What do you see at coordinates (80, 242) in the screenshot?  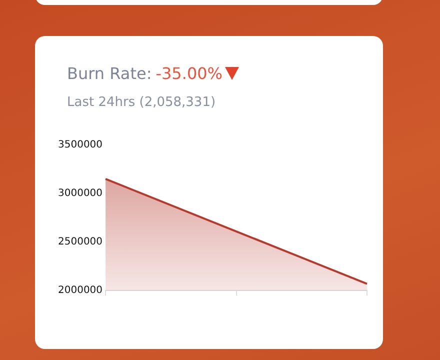 I see `y-tick-label: 2500000` at bounding box center [80, 242].